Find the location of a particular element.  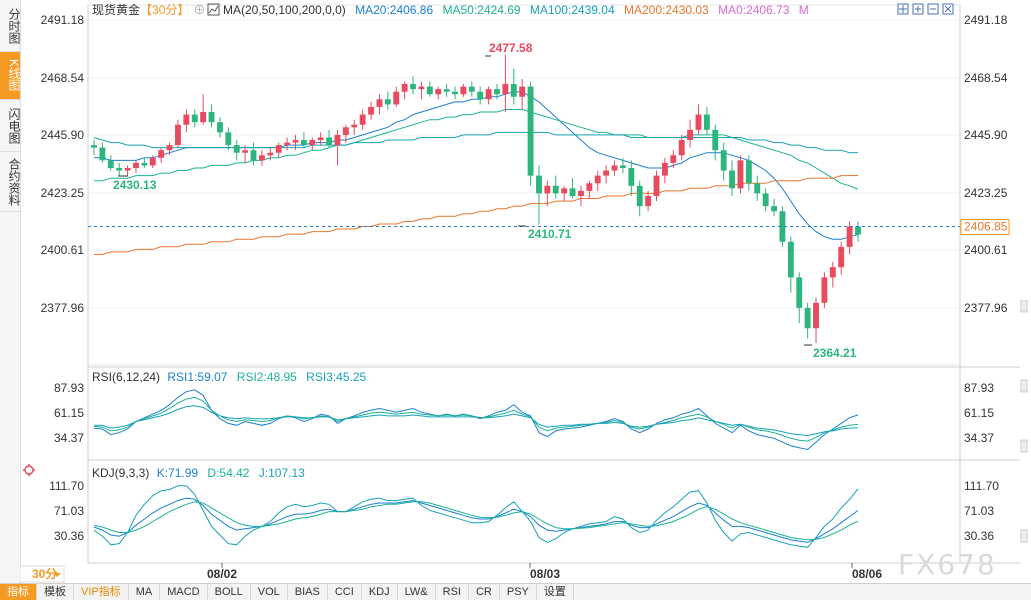

price-tick: 2423.25 is located at coordinates (63, 193).